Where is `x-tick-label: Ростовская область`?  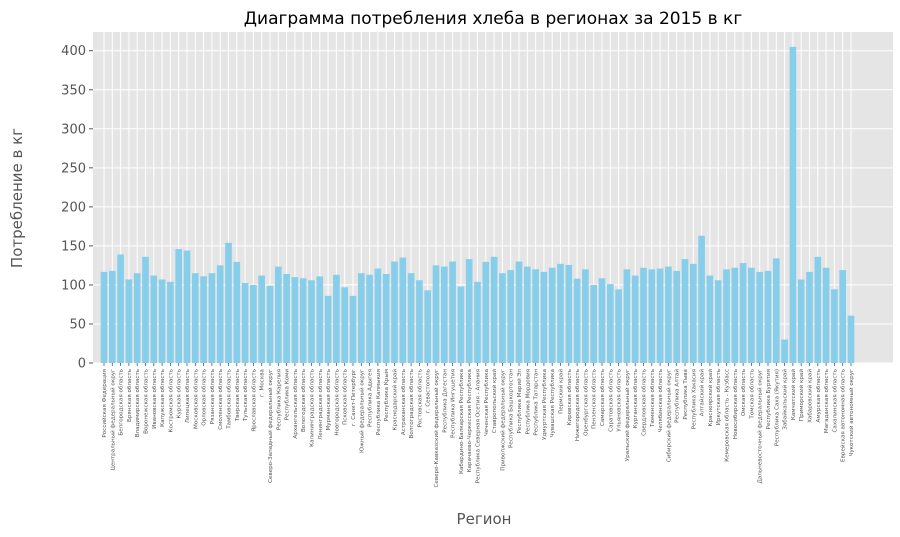 x-tick-label: Ростовская область is located at coordinates (420, 398).